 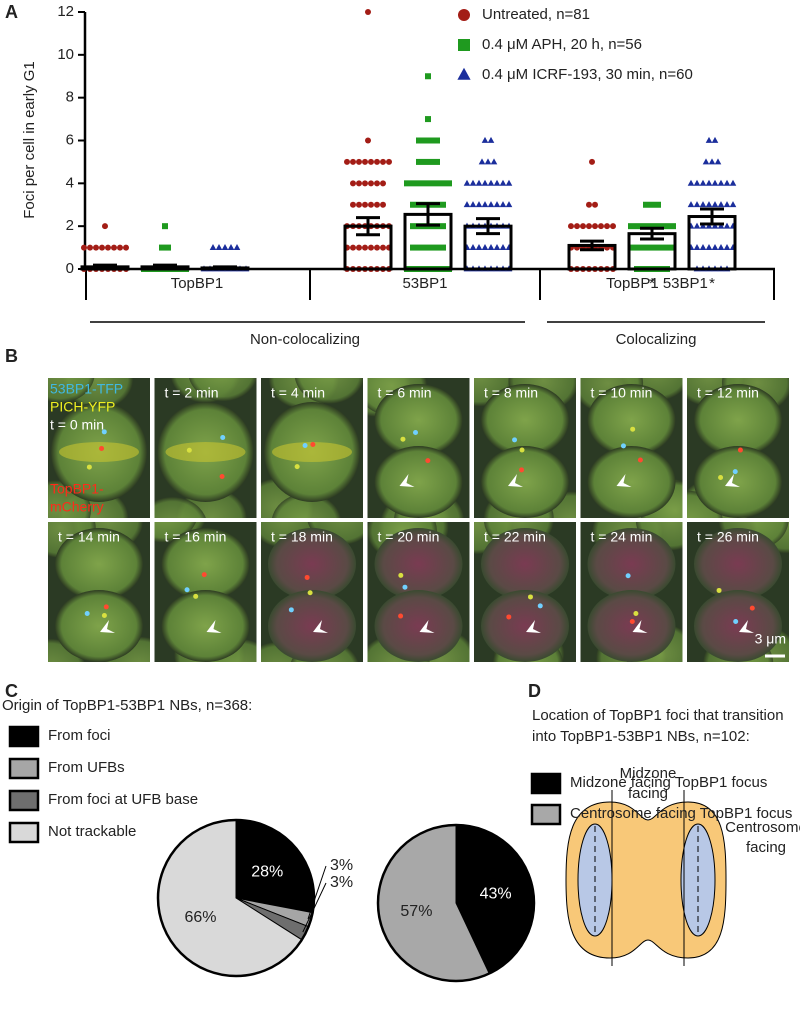 I want to click on legend-label: Not trackable, so click(x=92, y=831).